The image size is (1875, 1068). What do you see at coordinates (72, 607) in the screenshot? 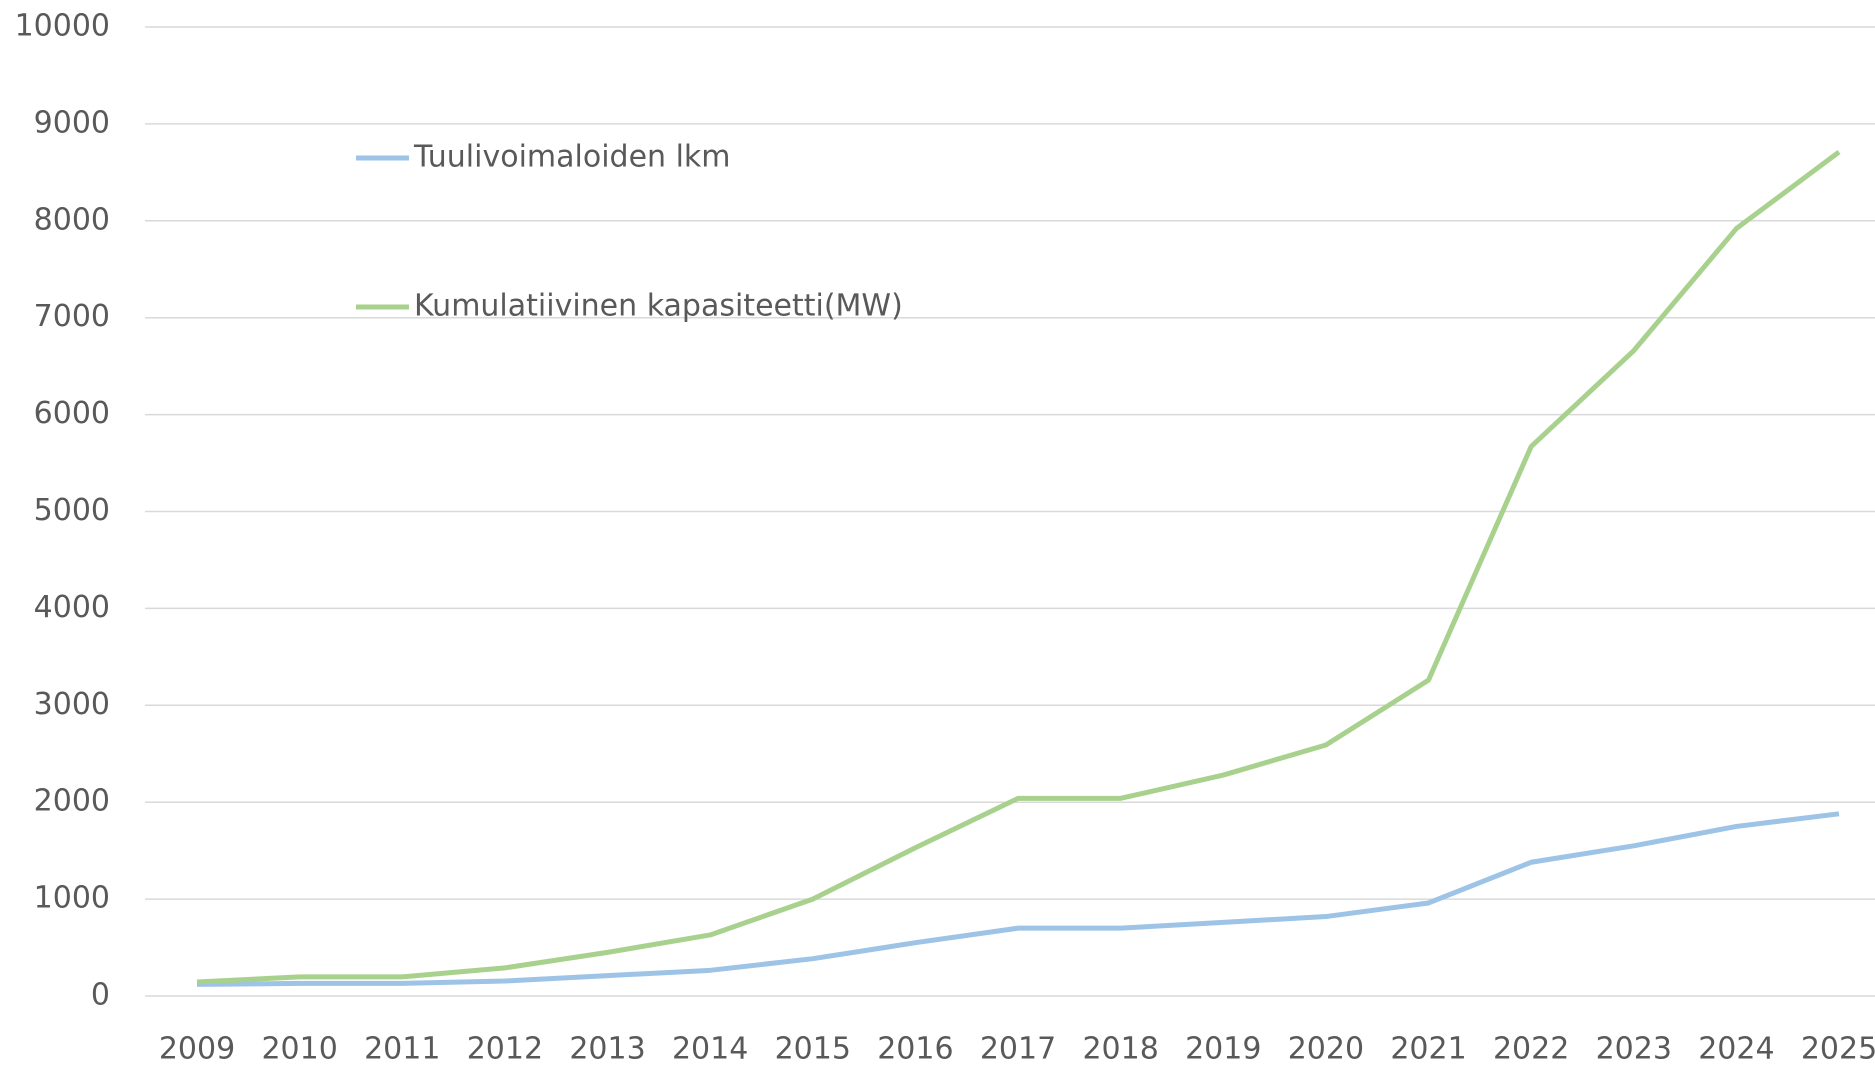
I see `y-tick-label: 4000` at bounding box center [72, 607].